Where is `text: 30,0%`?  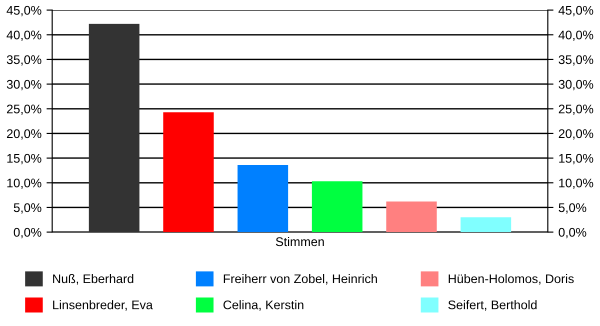
text: 30,0% is located at coordinates (576, 85).